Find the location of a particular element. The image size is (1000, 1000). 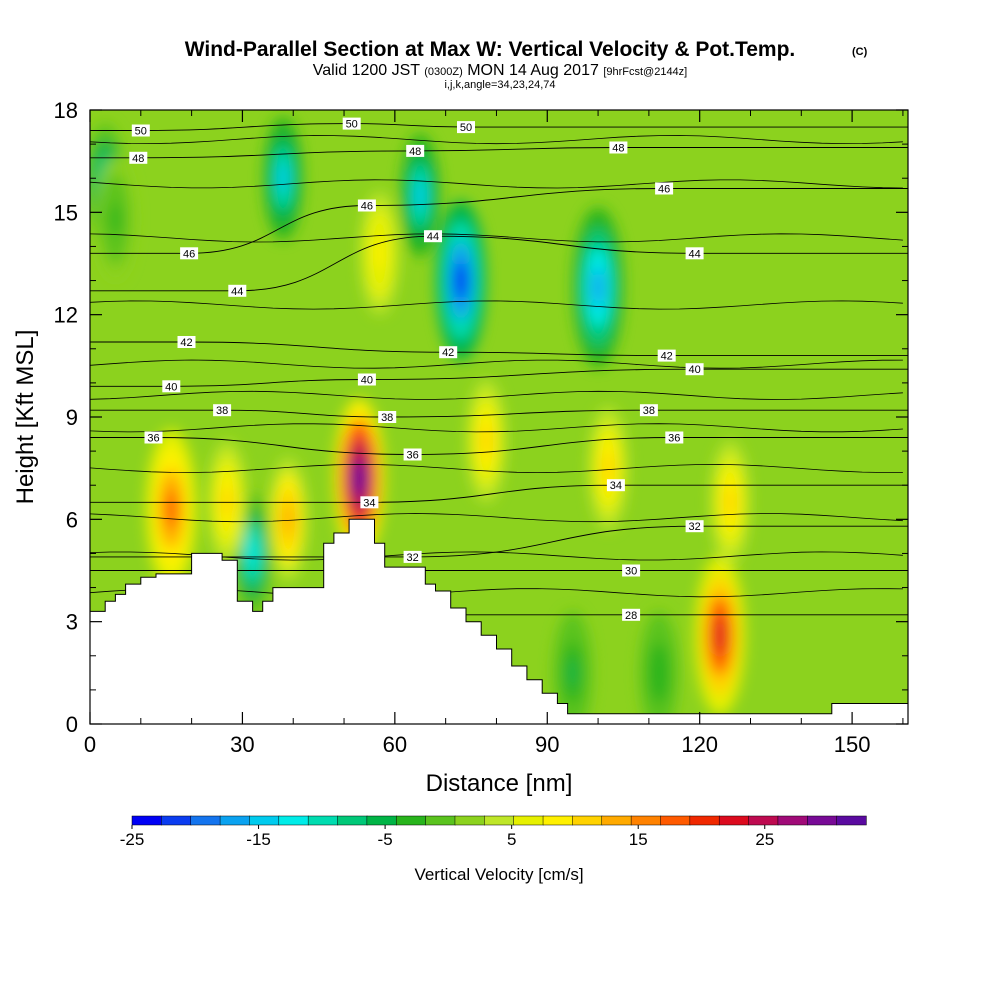

contour-label-text: 32 is located at coordinates (412, 558).